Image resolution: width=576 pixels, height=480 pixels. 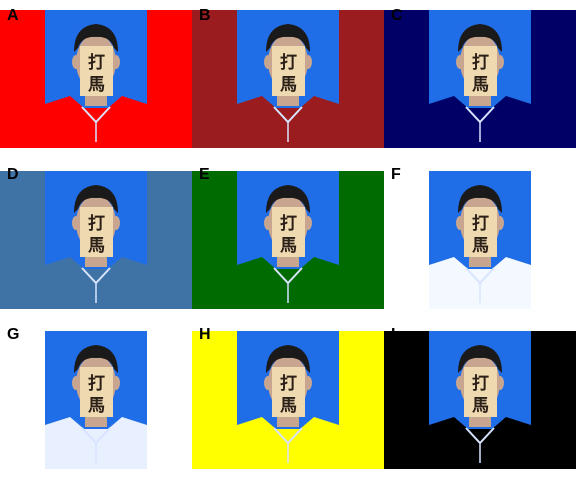 I want to click on panel-label-i: I, so click(x=393, y=334).